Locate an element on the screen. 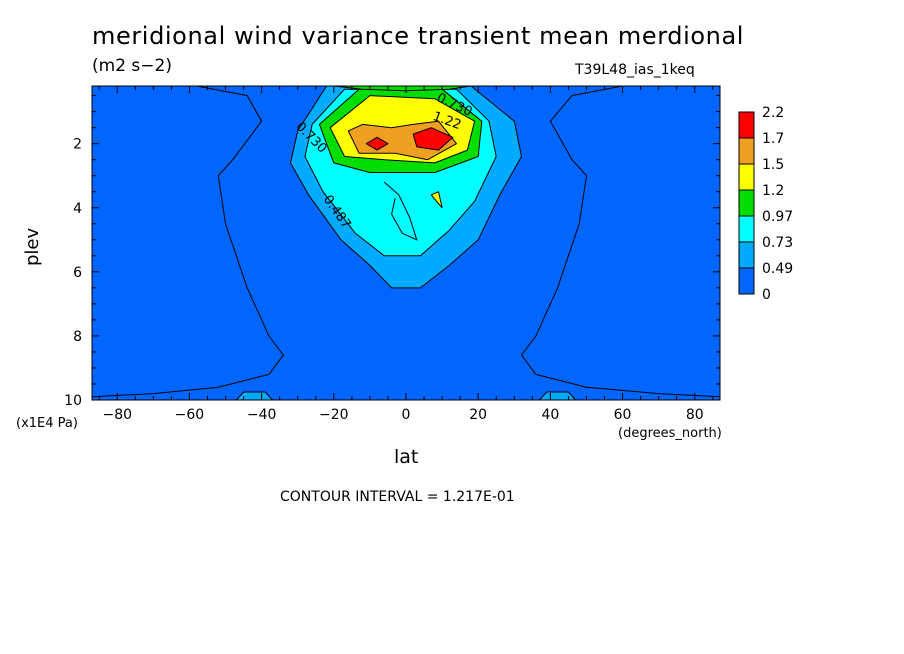 Image resolution: width=904 pixels, height=654 pixels. contour-interval: CONTOUR INTERVAL = 1.217E-01 is located at coordinates (397, 497).